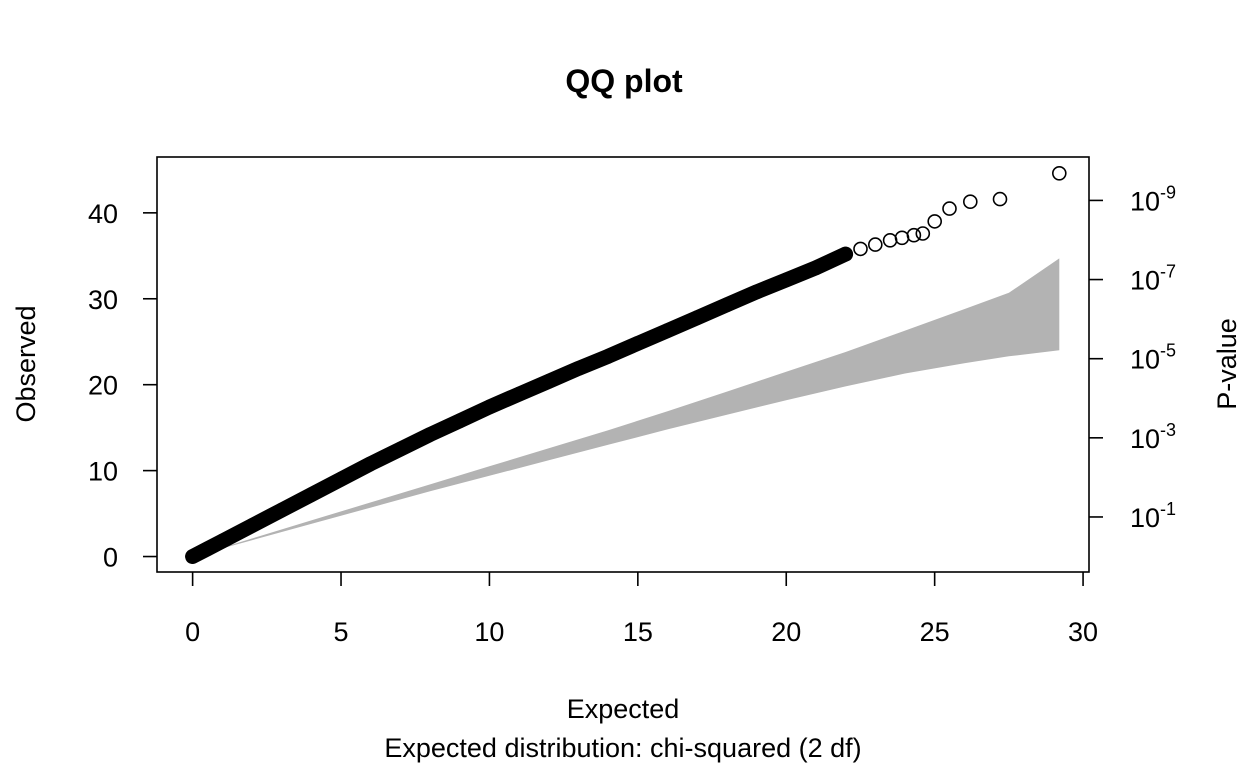 This screenshot has height=768, width=1248. I want to click on chart-title: QQ plot, so click(624, 81).